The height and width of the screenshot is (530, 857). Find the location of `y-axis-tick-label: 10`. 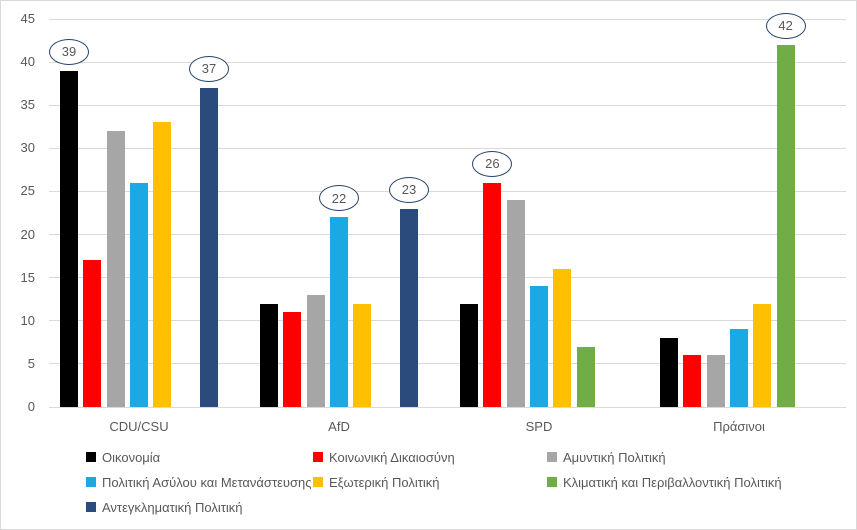

y-axis-tick-label: 10 is located at coordinates (27, 320).